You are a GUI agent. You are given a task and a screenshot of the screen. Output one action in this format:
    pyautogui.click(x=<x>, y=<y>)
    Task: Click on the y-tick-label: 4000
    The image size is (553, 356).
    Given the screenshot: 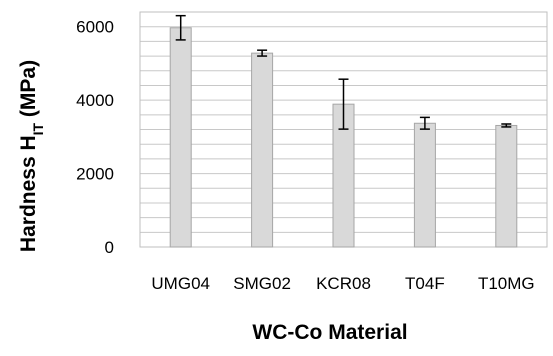 What is the action you would take?
    pyautogui.click(x=95, y=100)
    